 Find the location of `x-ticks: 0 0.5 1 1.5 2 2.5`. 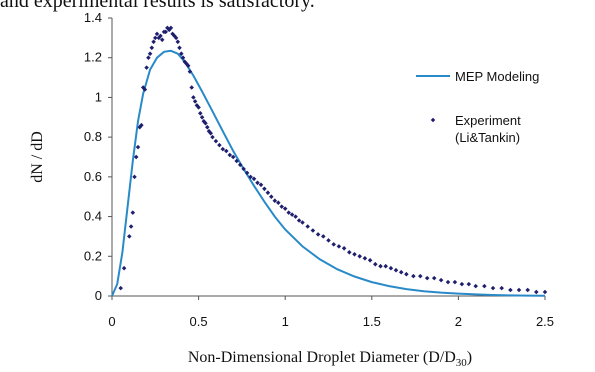

x-ticks: 0 0.5 1 1.5 2 2.5 is located at coordinates (331, 312).